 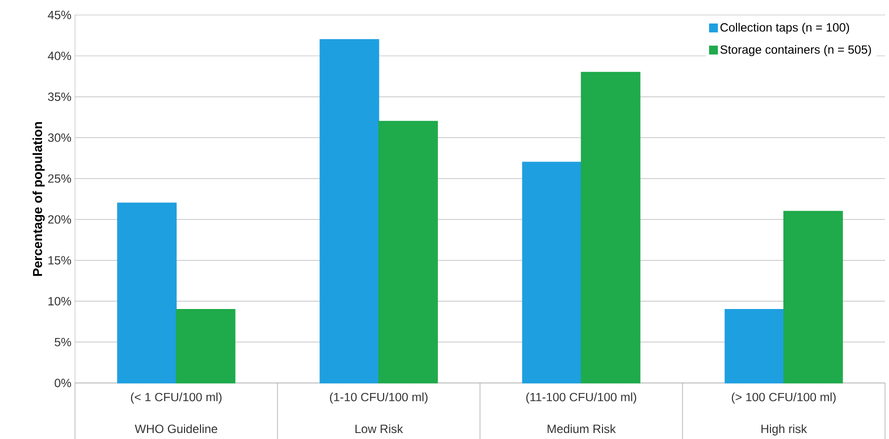 I want to click on x-tick-label: (< 1 CFU/100 ml), so click(x=176, y=398).